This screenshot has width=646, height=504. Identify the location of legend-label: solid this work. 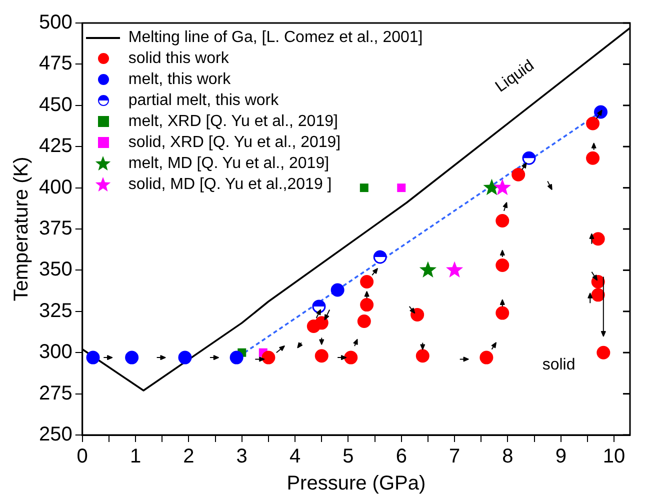
(178, 59).